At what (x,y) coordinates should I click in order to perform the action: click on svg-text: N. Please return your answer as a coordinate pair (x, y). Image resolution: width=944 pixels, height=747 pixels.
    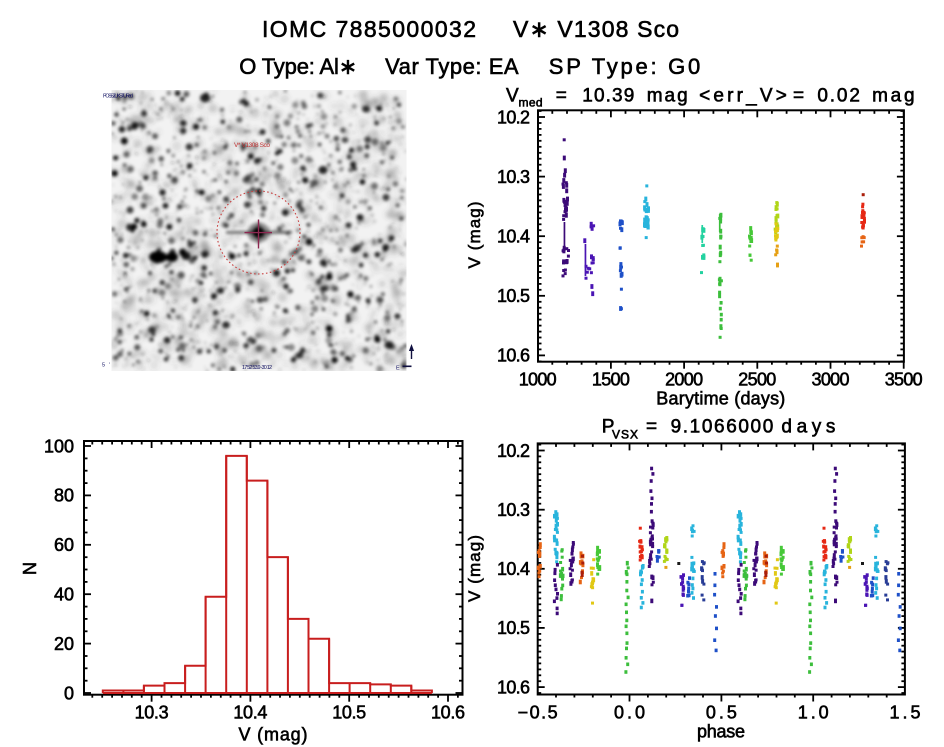
    Looking at the image, I should click on (30, 568).